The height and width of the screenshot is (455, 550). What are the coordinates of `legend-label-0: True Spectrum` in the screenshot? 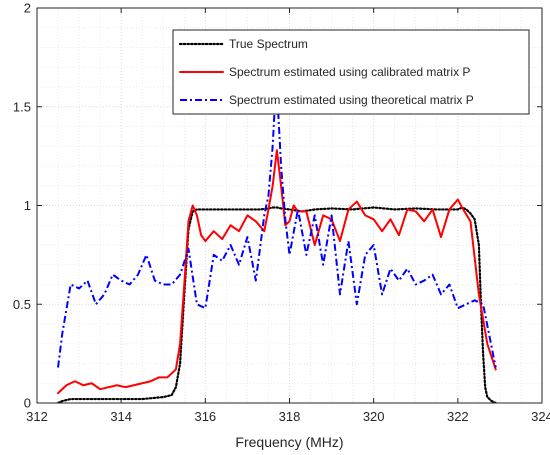 It's located at (268, 44).